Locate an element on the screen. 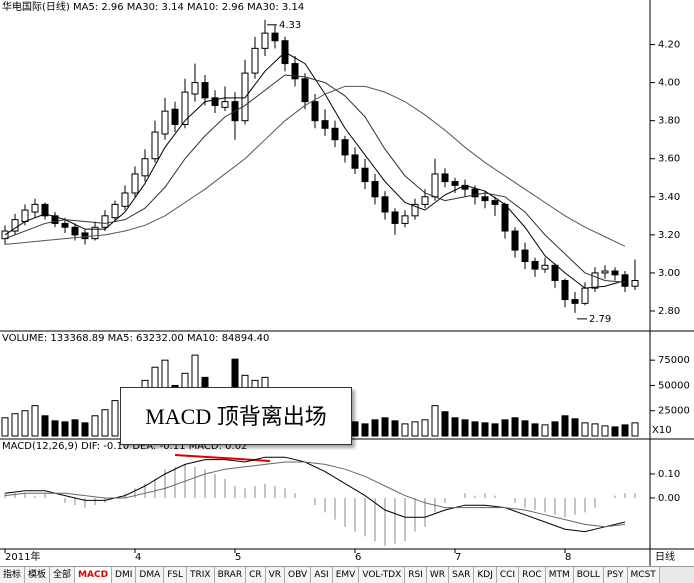 This screenshot has height=583, width=694. annotation: 2.79 is located at coordinates (600, 319).